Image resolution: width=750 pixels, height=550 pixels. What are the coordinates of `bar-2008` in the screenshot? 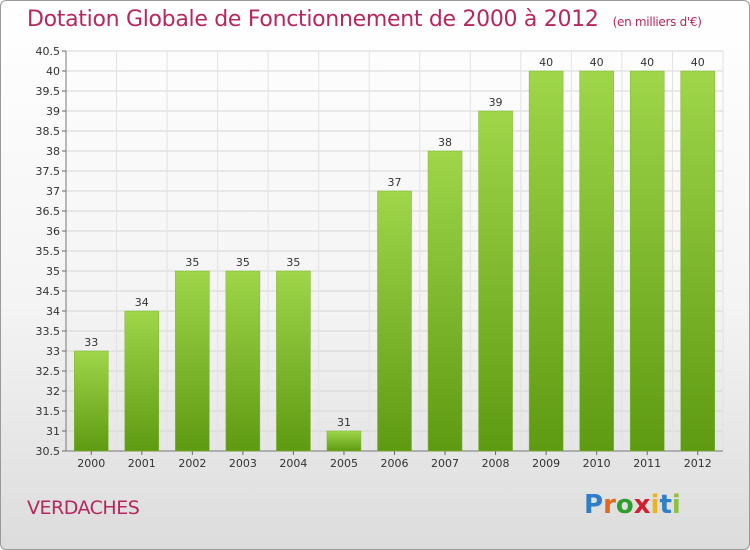 It's located at (495, 281).